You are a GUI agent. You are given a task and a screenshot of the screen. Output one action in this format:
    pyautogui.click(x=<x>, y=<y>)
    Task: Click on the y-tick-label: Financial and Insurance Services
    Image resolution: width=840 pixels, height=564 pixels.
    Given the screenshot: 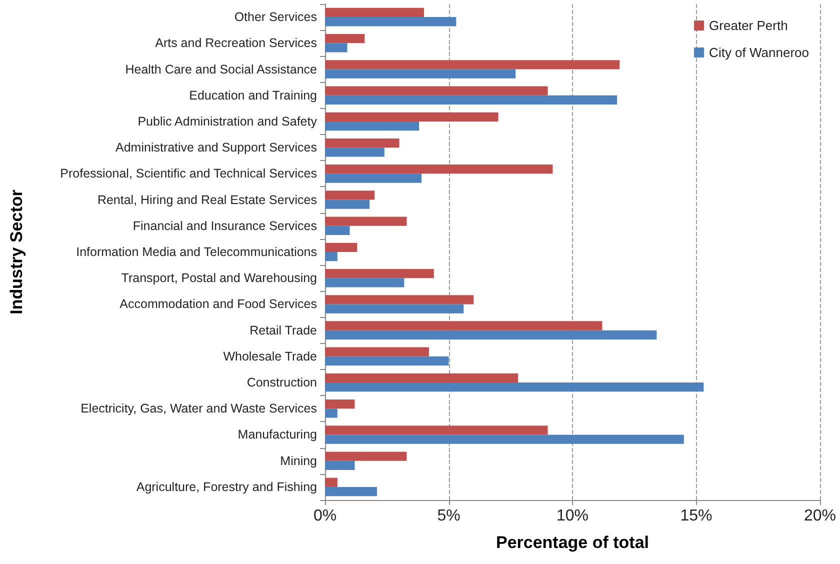 What is the action you would take?
    pyautogui.click(x=224, y=225)
    